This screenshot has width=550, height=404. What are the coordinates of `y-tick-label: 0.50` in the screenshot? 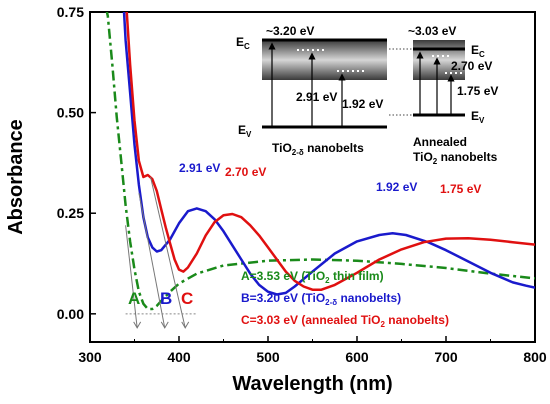 It's located at (70, 113).